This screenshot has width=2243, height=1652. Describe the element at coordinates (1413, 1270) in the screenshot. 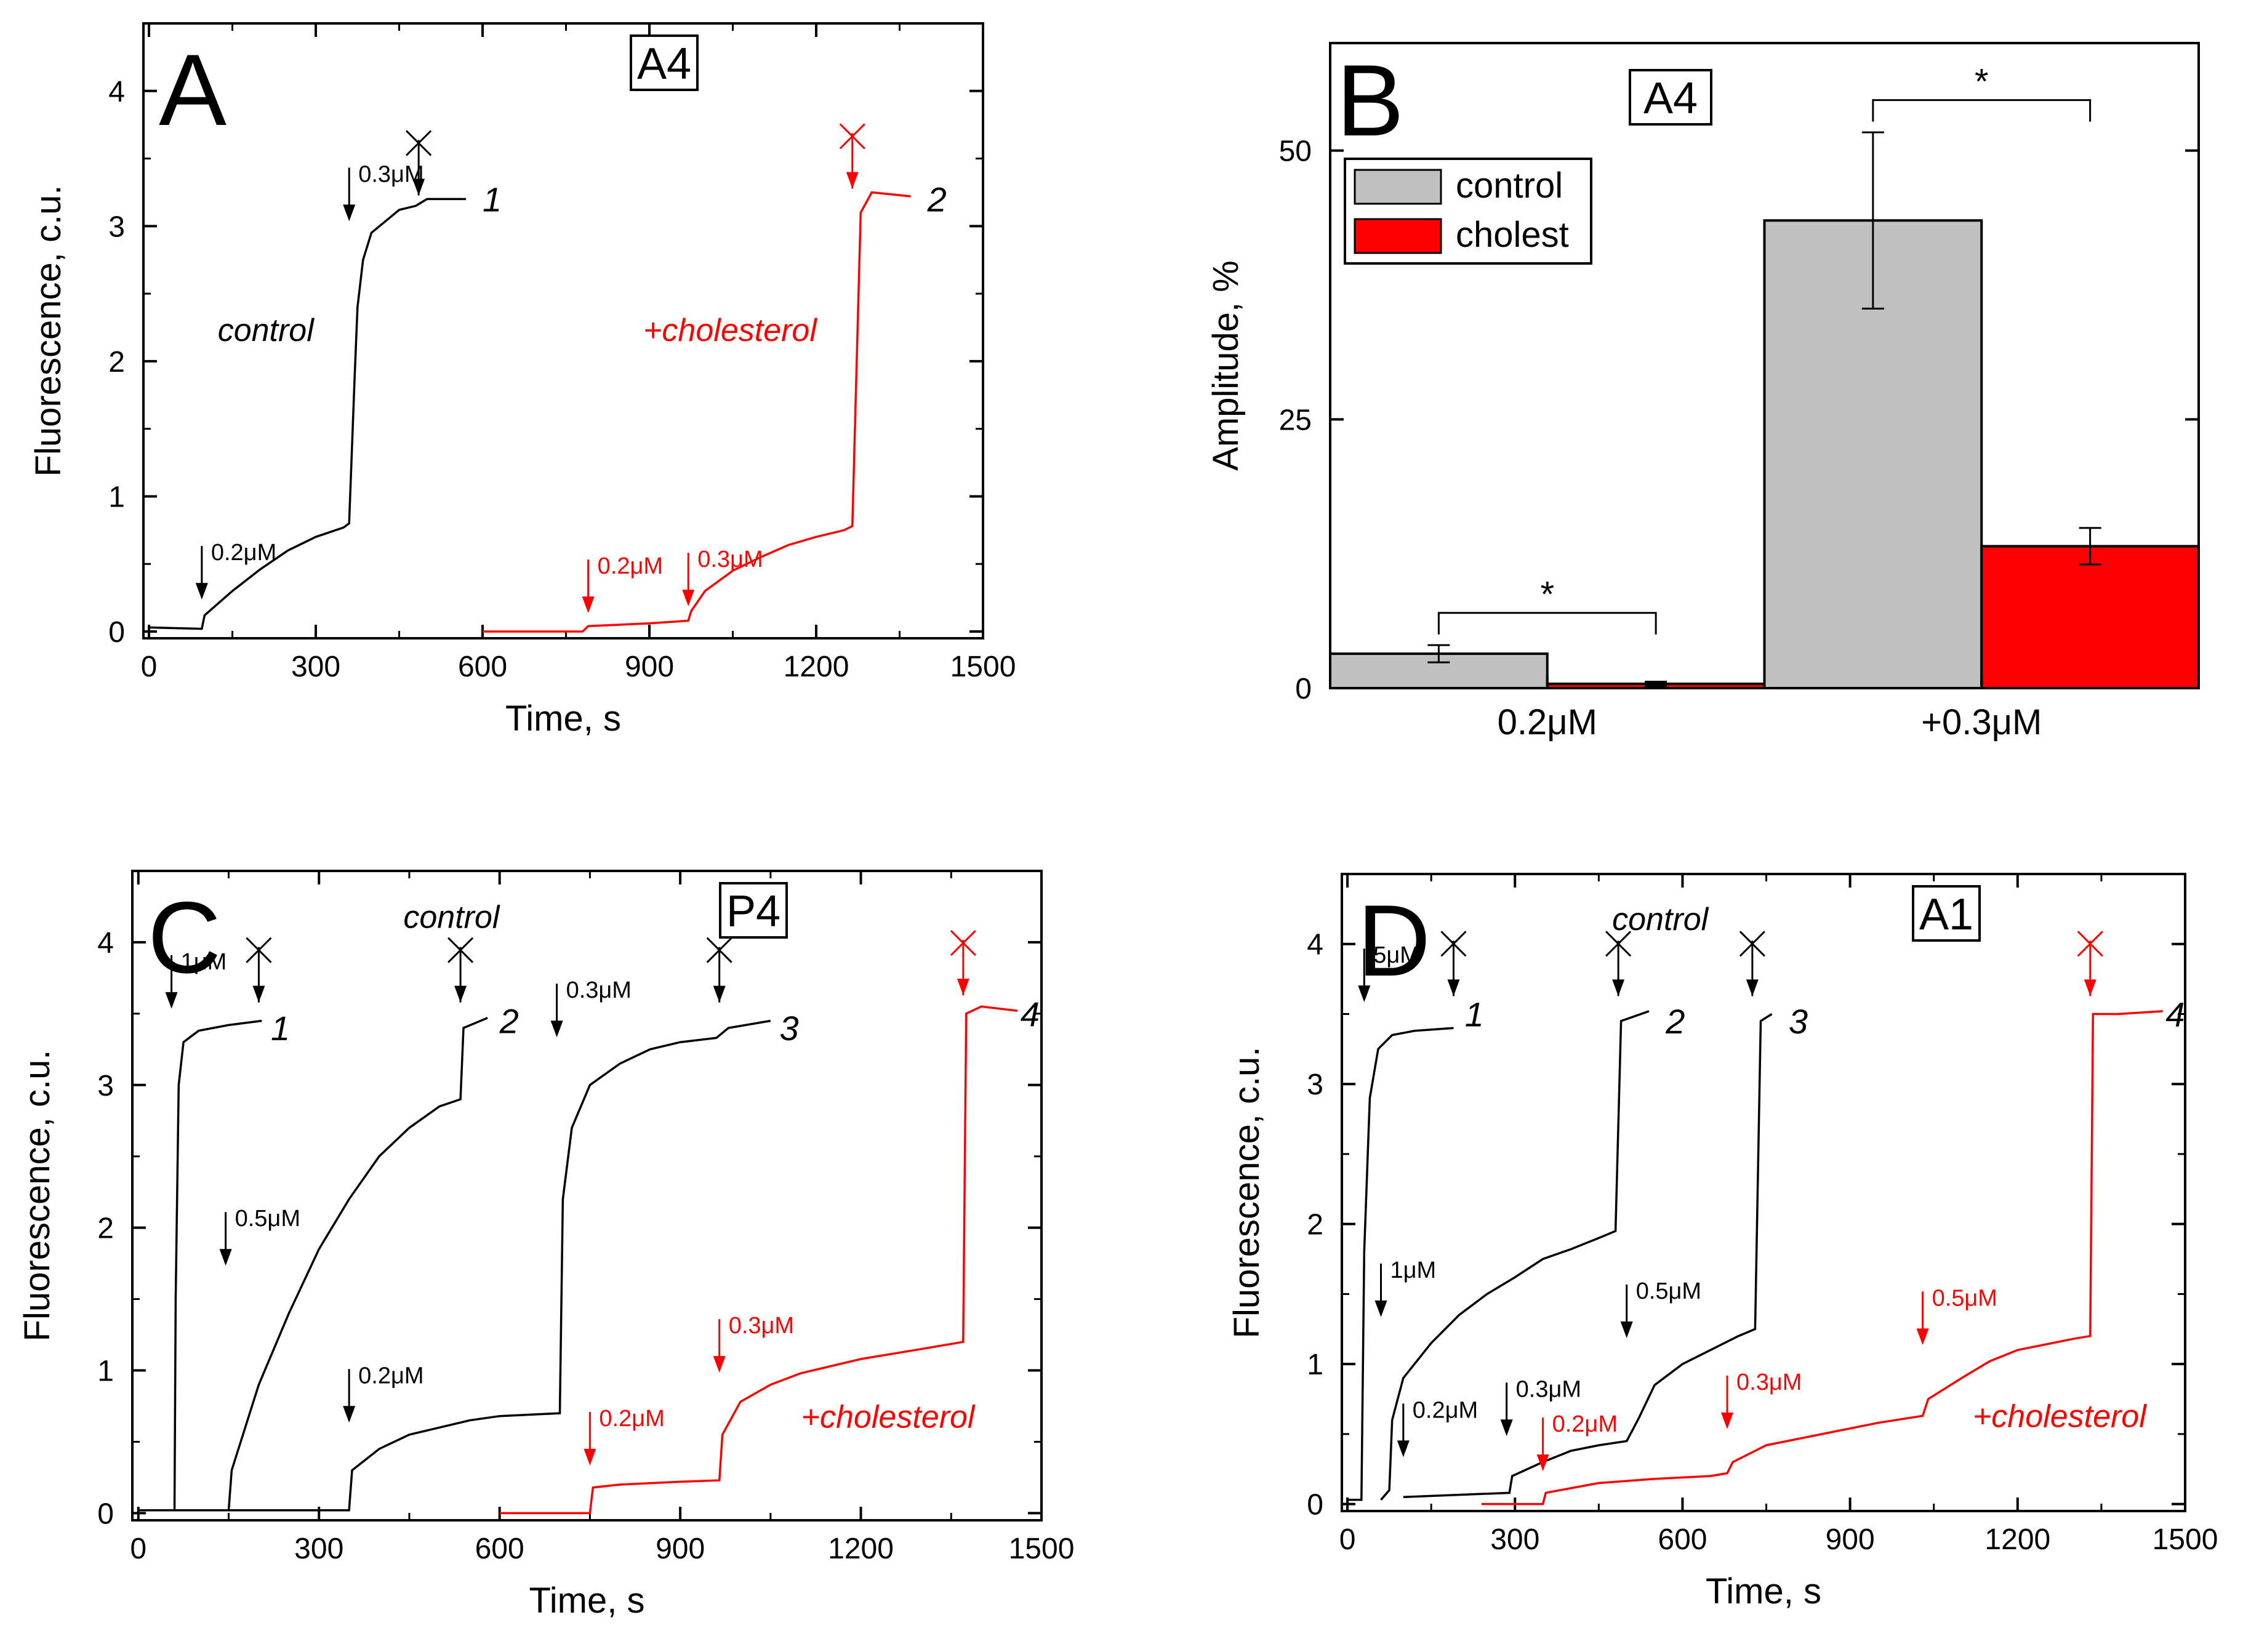

I see `concentration-label: 1μM` at that location.